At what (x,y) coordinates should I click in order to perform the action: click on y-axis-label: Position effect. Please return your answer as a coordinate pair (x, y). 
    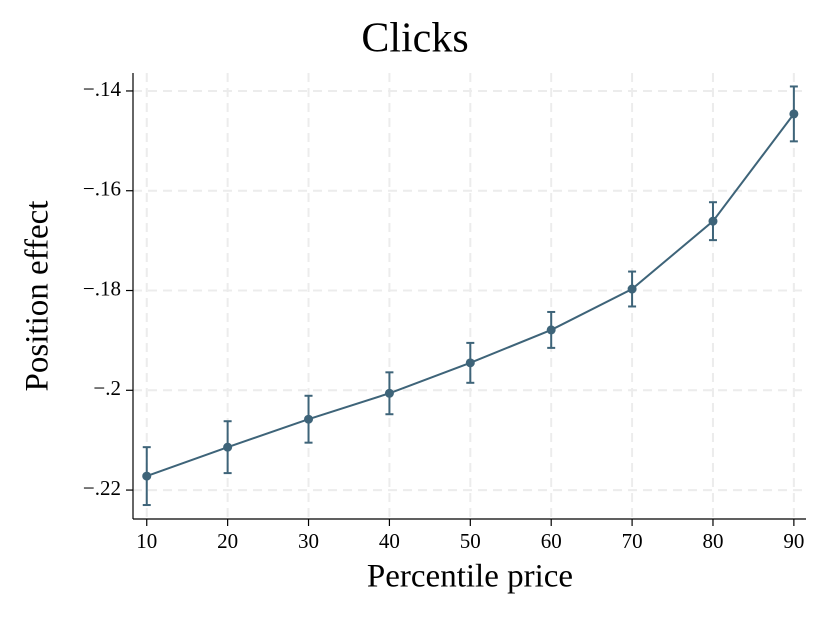
    Looking at the image, I should click on (38, 296).